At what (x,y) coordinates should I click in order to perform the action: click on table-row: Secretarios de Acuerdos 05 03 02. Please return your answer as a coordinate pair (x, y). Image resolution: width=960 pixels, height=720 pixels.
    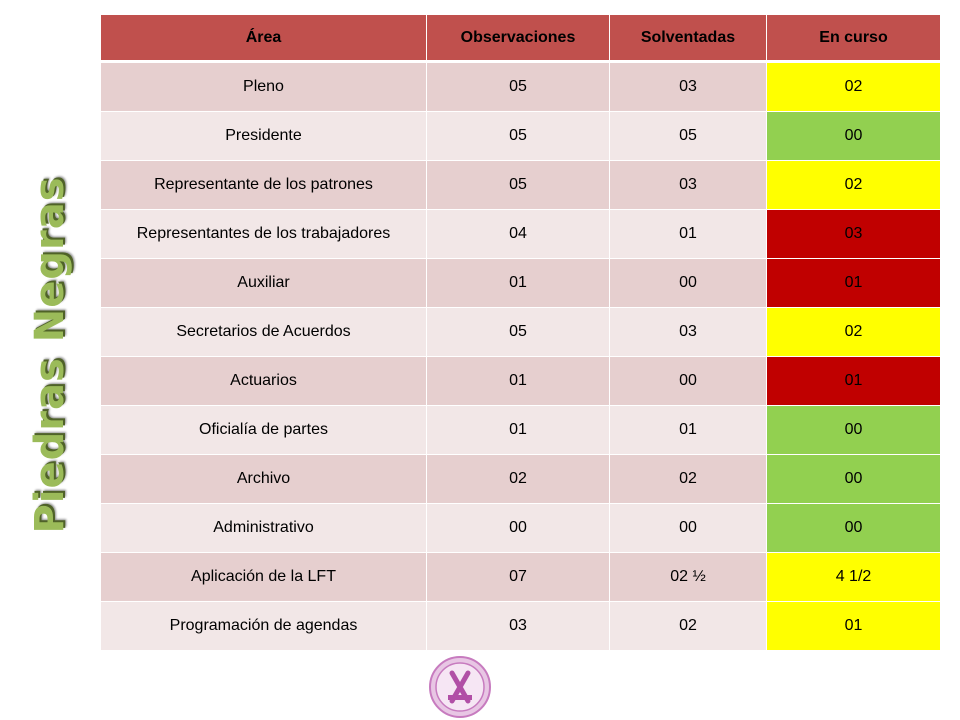
    Looking at the image, I should click on (520, 332).